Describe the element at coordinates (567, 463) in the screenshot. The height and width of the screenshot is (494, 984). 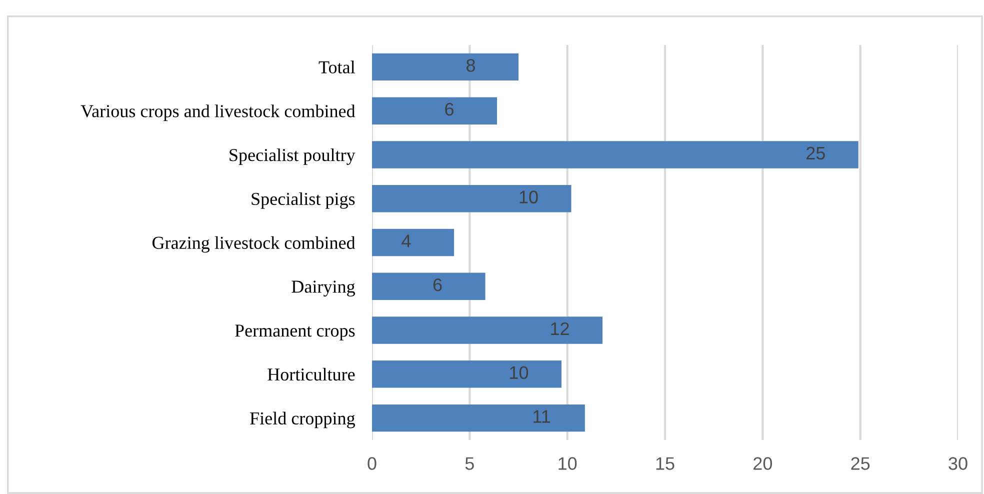
I see `x-tick-label: 10` at that location.